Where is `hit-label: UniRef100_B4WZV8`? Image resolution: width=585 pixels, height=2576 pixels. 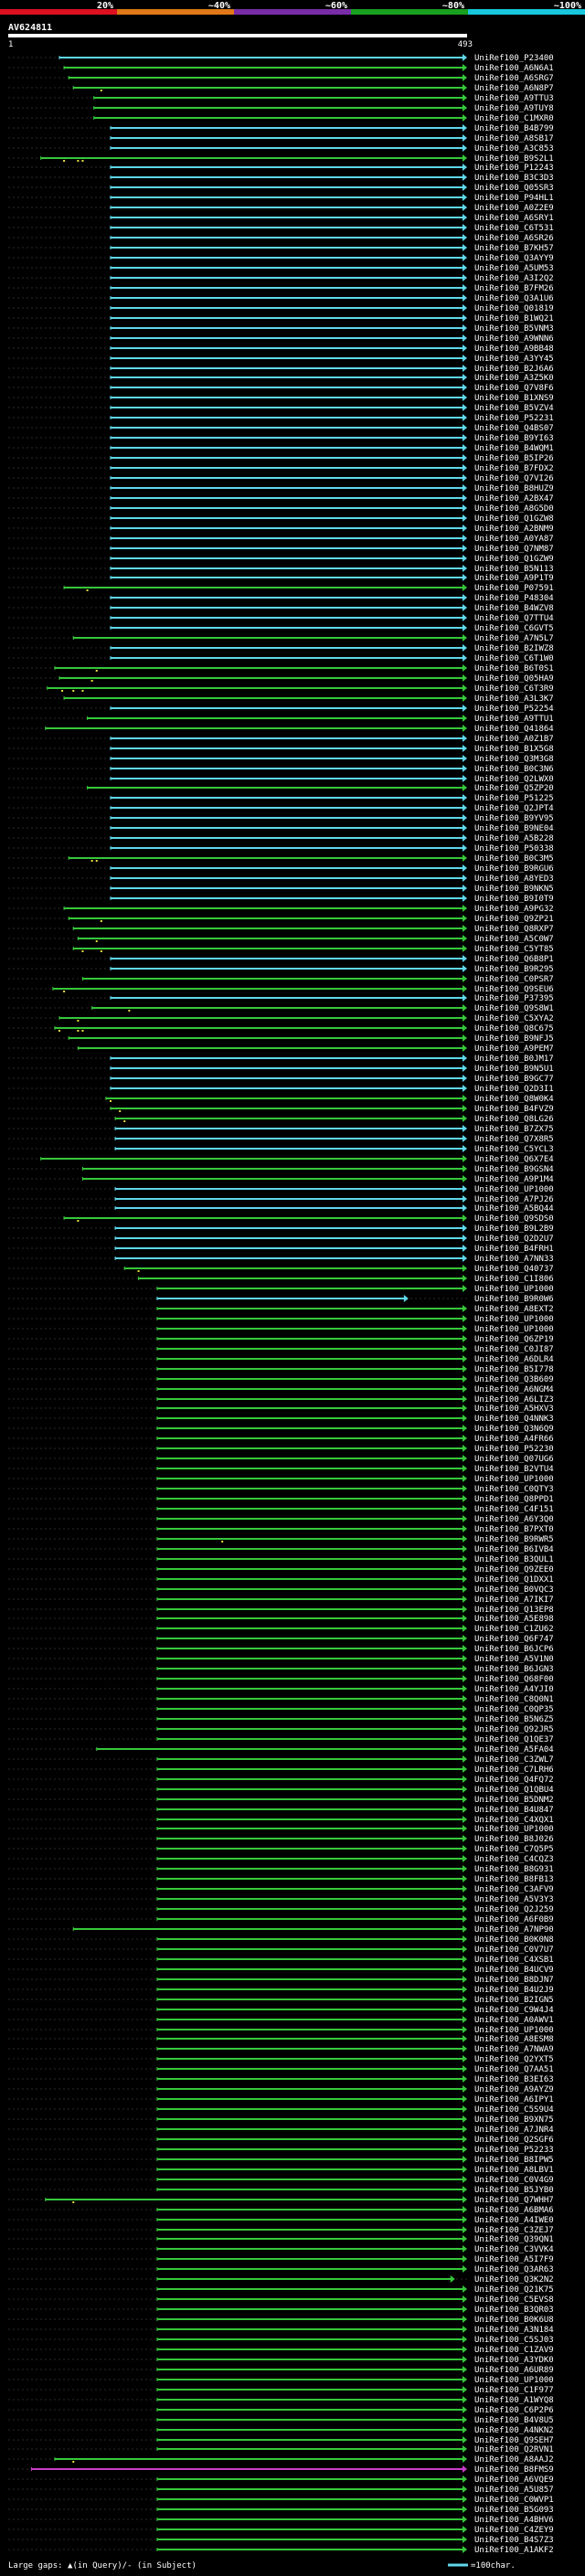 hit-label: UniRef100_B4WZV8 is located at coordinates (514, 608).